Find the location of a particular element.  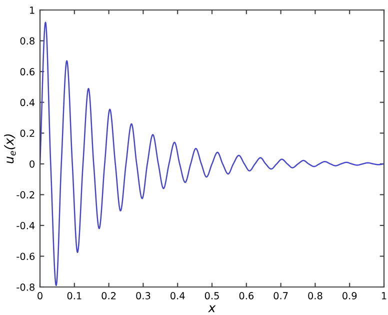

x-tick-label: 1 is located at coordinates (384, 296).